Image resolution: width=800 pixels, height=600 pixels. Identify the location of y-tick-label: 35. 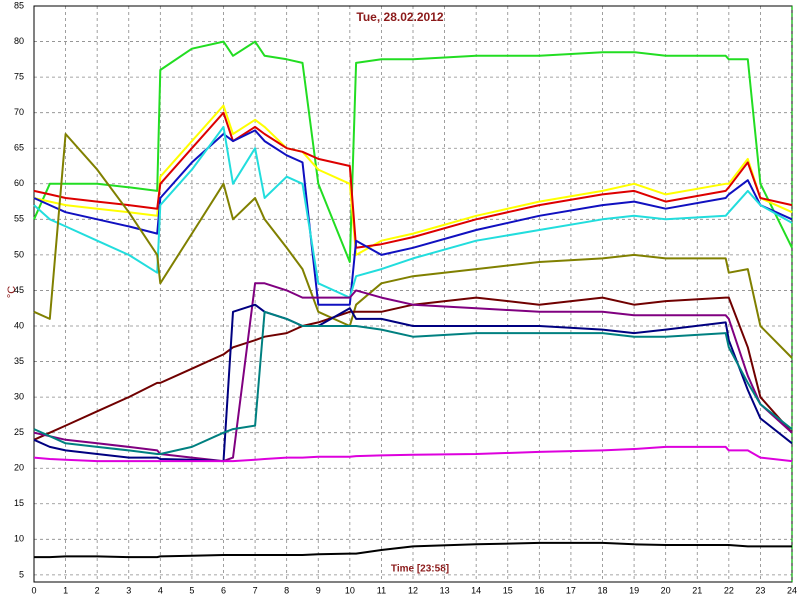
(19, 361).